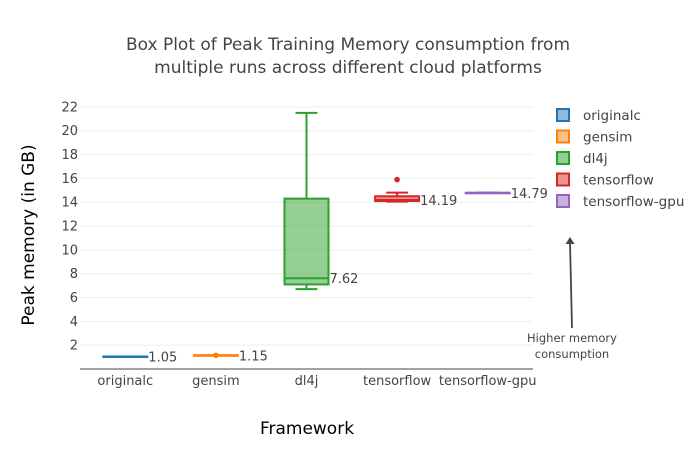 Image resolution: width=700 pixels, height=450 pixels. Describe the element at coordinates (216, 381) in the screenshot. I see `x-tick-label: gensim` at that location.